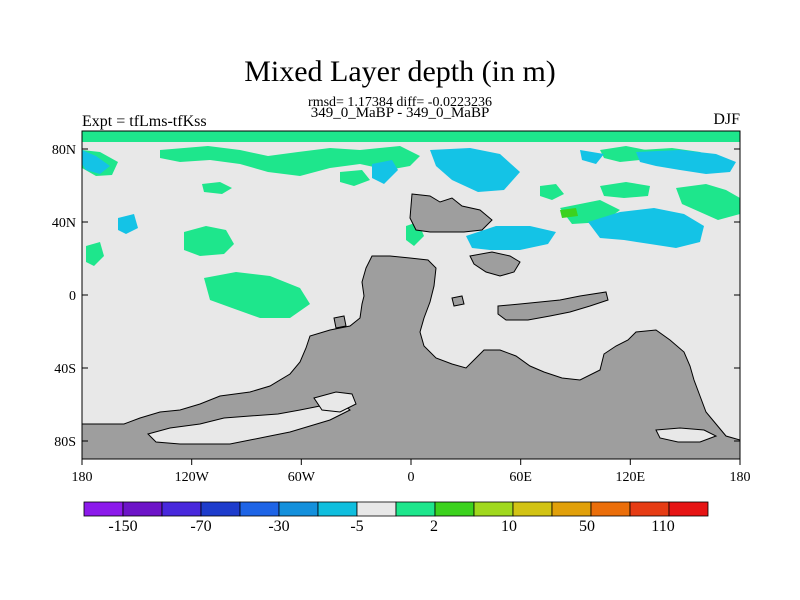 Image resolution: width=800 pixels, height=600 pixels. I want to click on land-north-pacific-island, so click(451, 213).